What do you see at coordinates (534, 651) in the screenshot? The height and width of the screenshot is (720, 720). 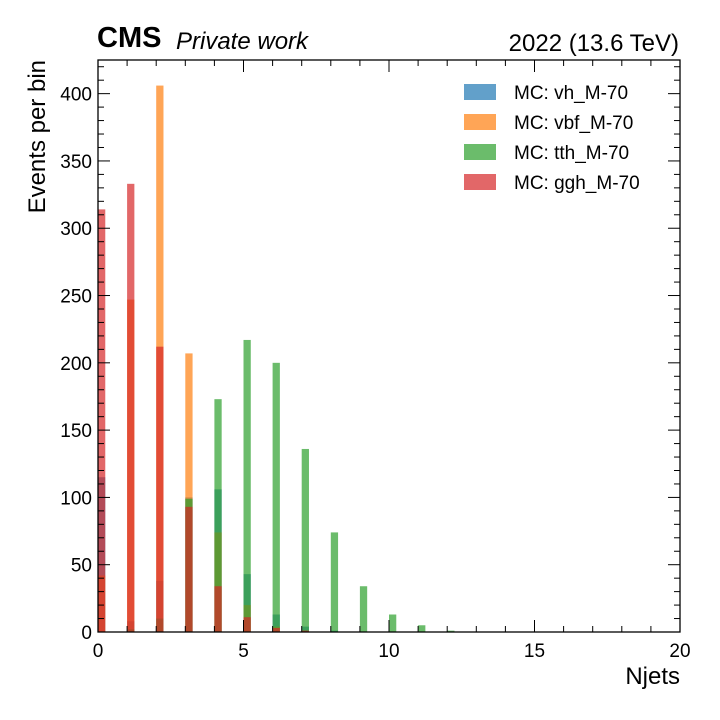 I see `x-tick-label: 15` at bounding box center [534, 651].